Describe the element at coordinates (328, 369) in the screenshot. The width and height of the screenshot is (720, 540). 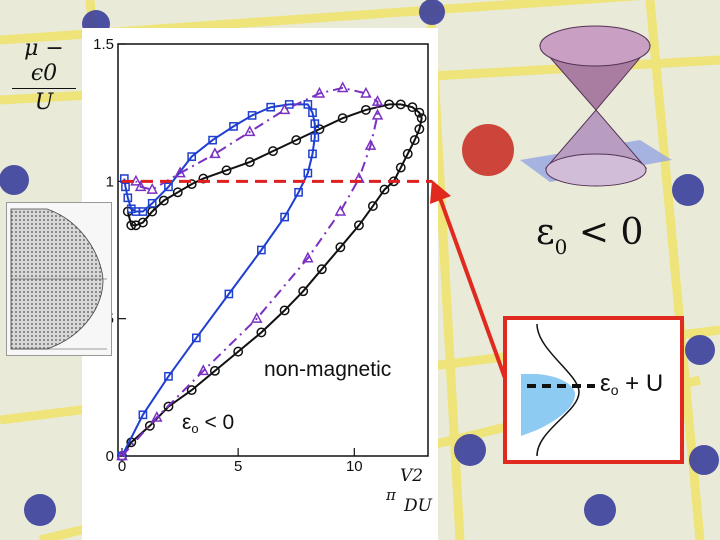
I see `non-magnetic-label: non-magnetic` at that location.